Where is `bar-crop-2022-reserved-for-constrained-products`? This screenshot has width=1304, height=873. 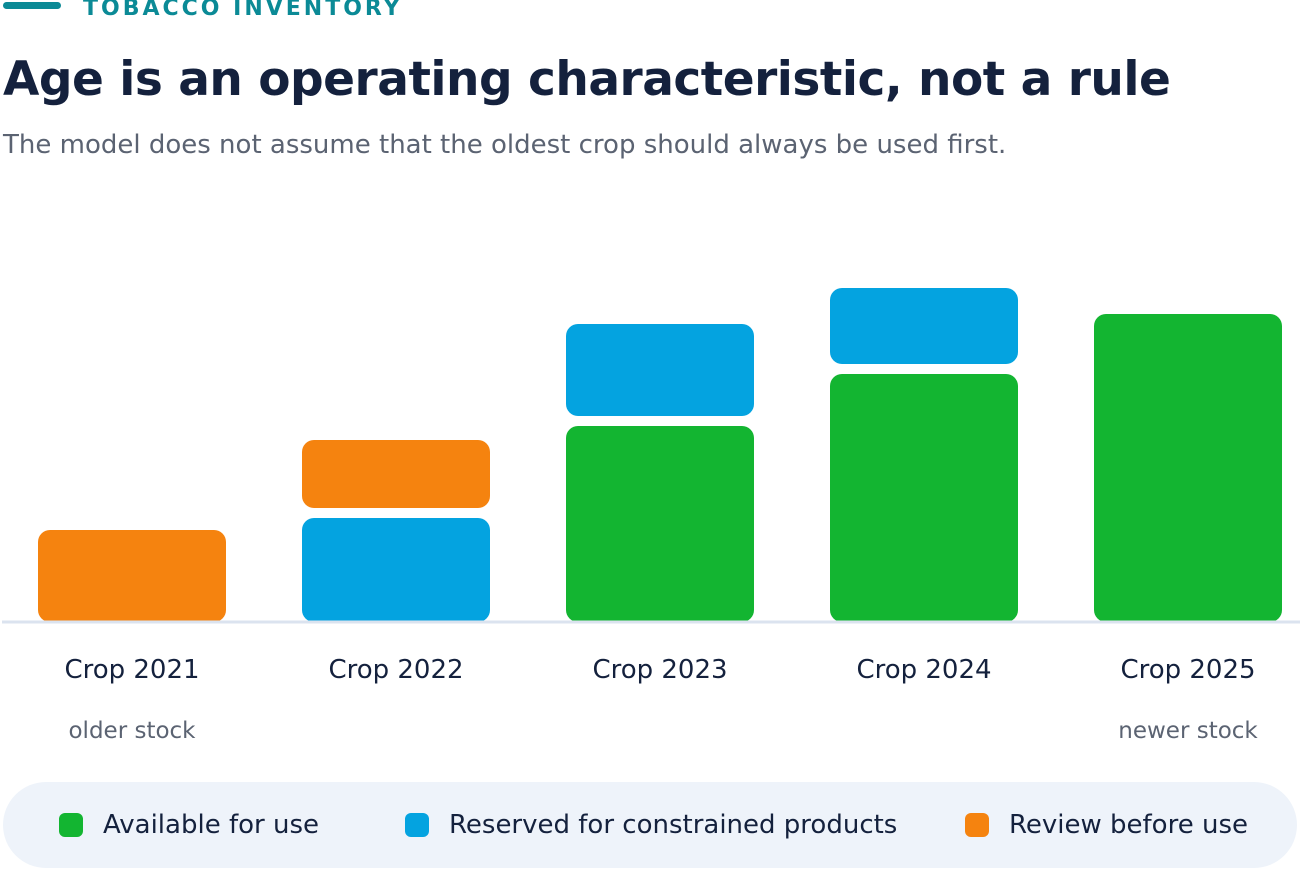
bar-crop-2022-reserved-for-constrained-products is located at coordinates (396, 570).